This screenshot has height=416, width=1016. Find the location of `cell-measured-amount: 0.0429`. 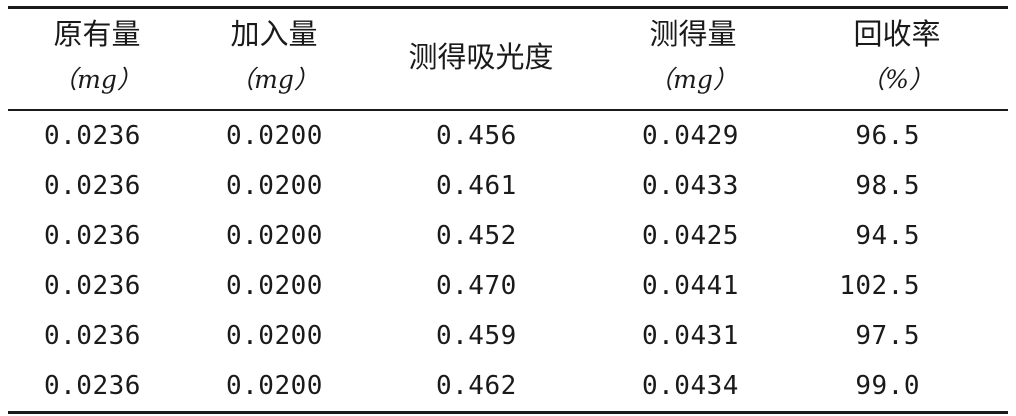

cell-measured-amount: 0.0429 is located at coordinates (690, 136).